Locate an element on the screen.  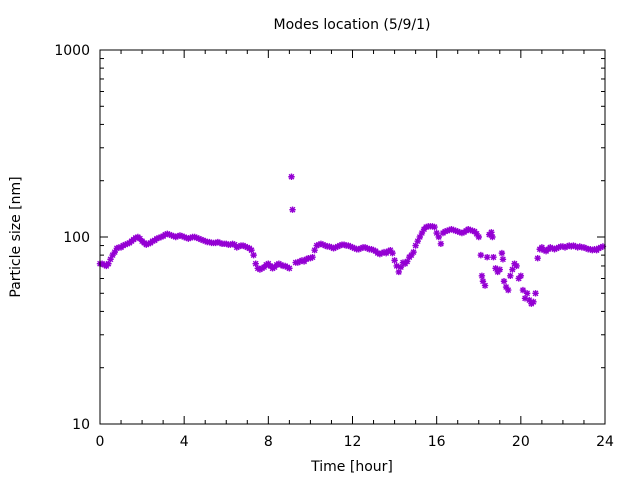
y-axis-title: Particle size [nm] is located at coordinates (16, 236).